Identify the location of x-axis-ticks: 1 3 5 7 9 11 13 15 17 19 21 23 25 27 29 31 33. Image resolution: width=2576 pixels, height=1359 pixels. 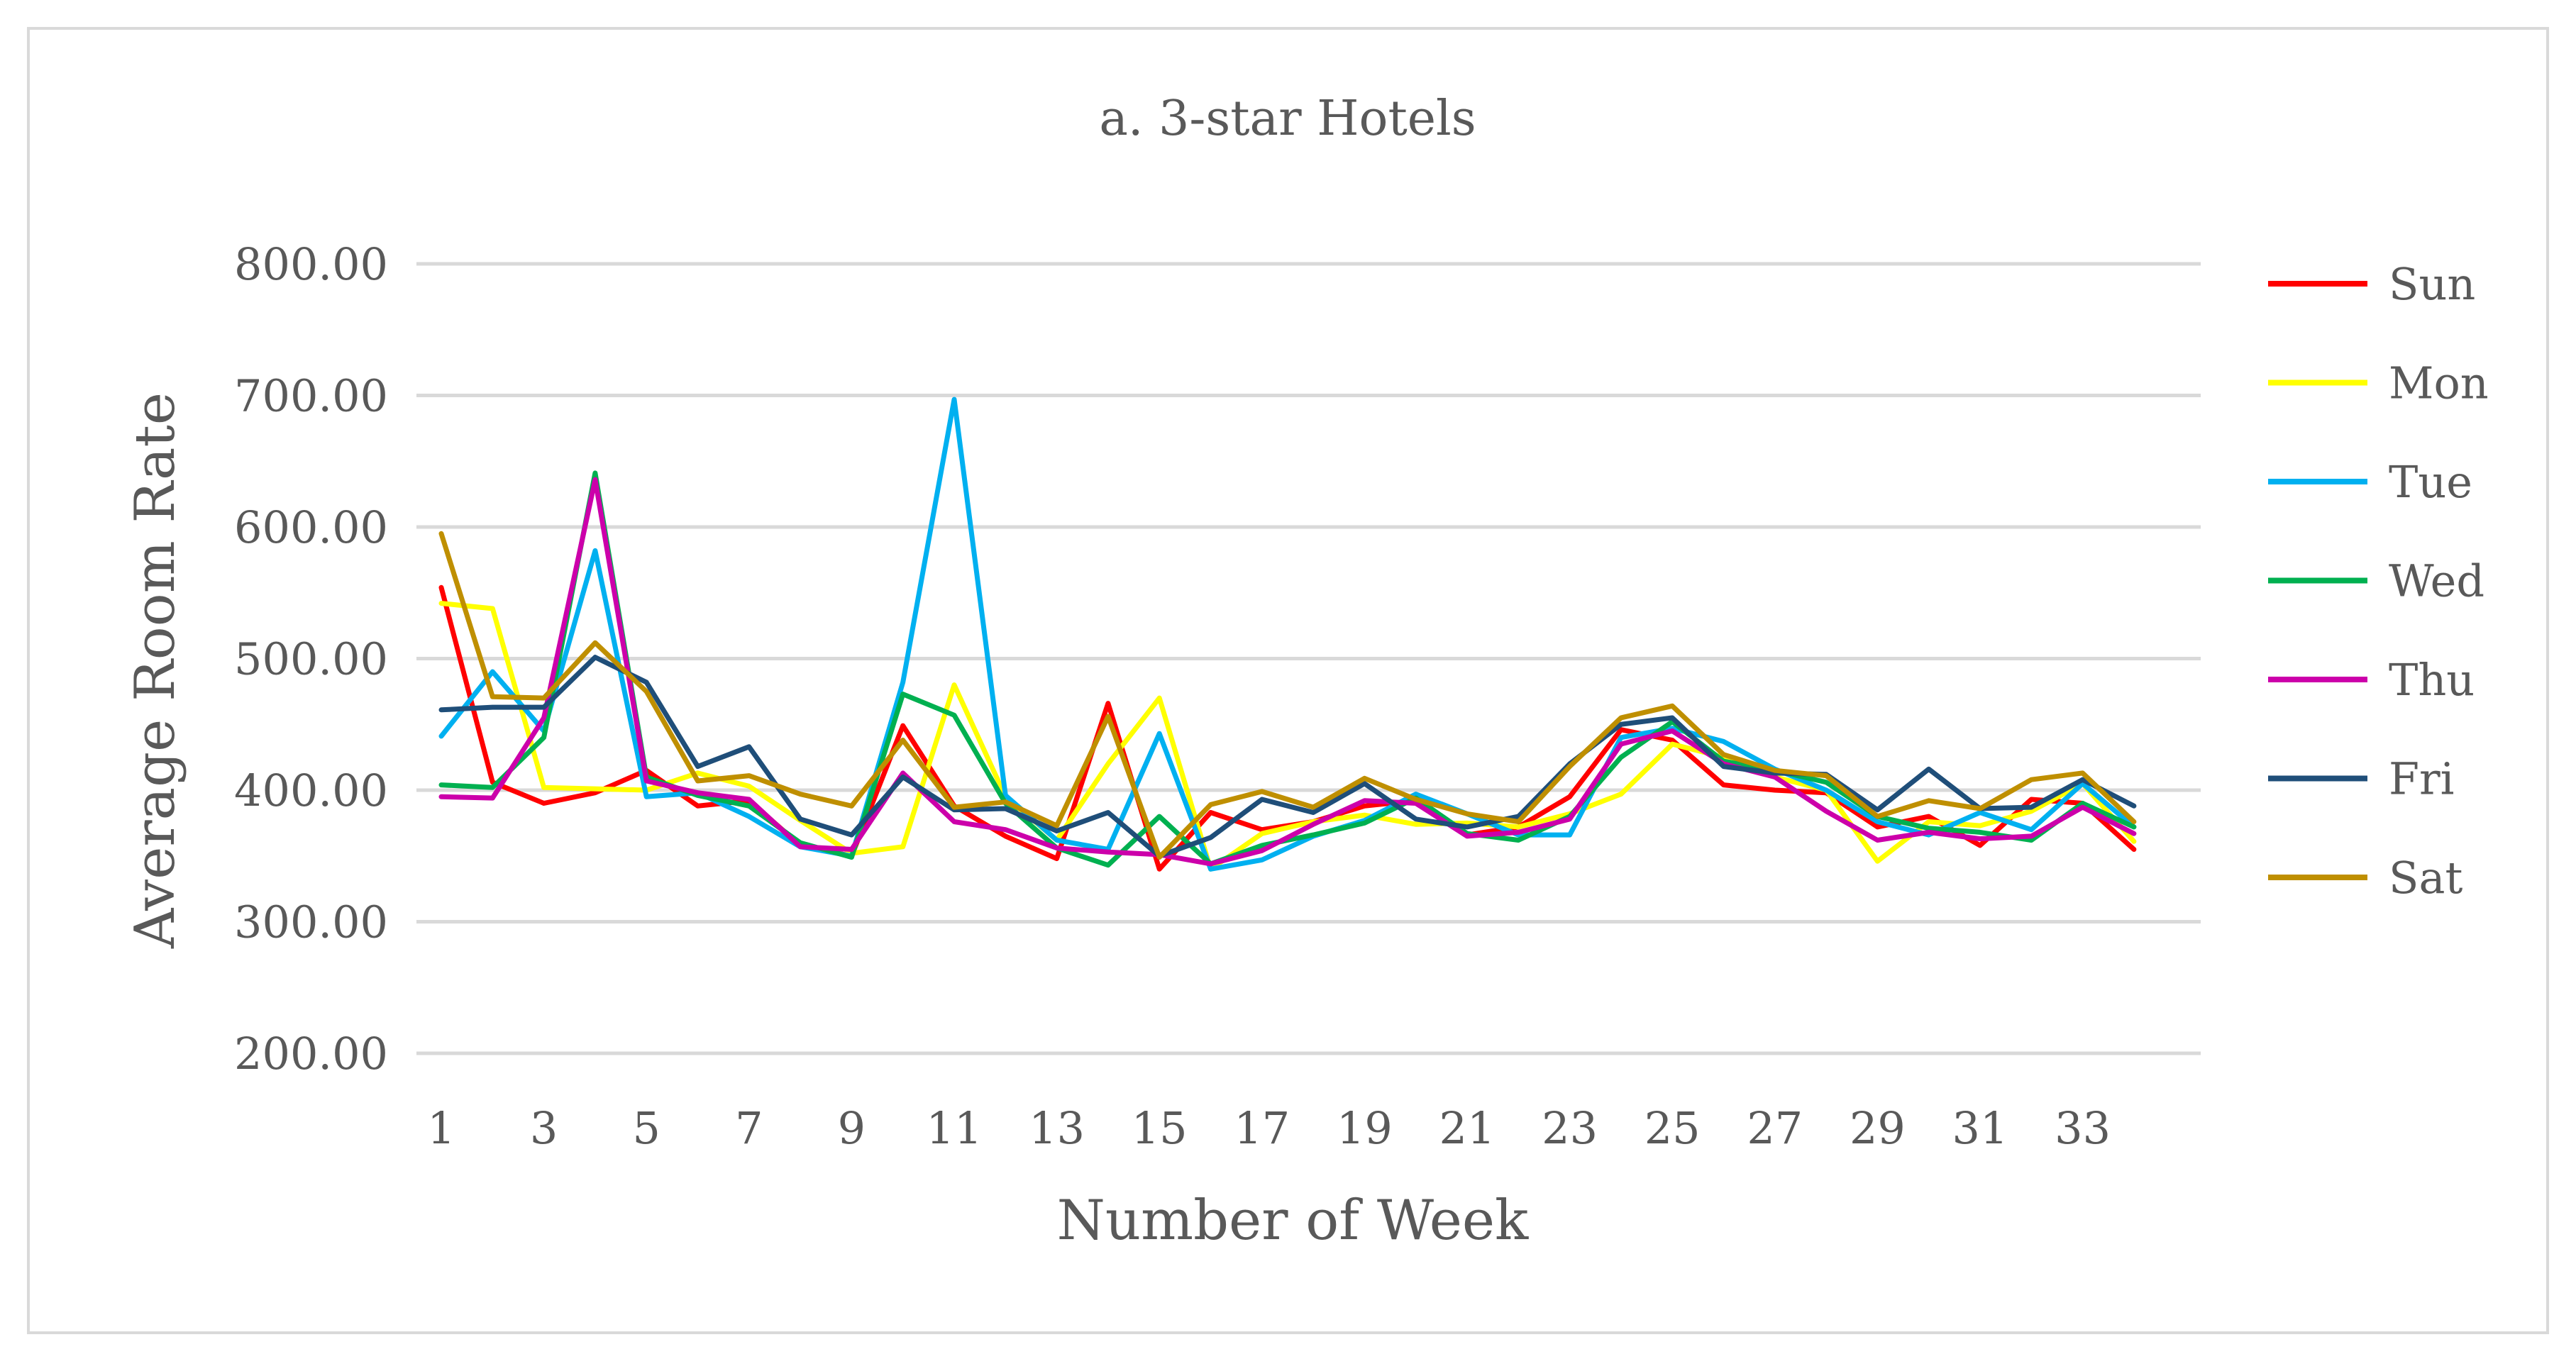
(1269, 1128).